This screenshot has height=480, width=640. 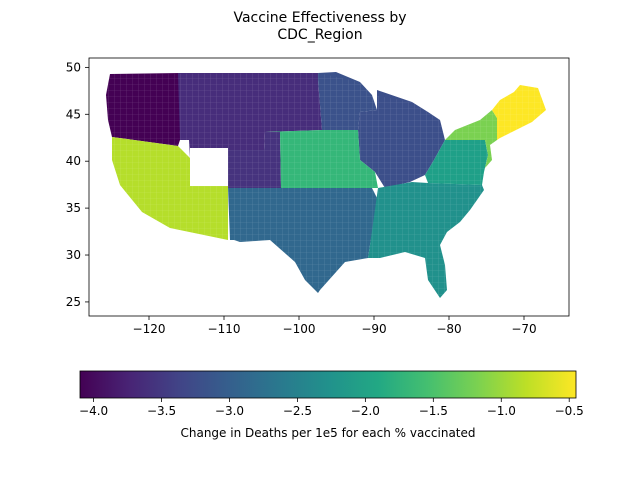 I want to click on x-axis-ticks: −120 −110 −100 −90 −80 −70, so click(x=335, y=326).